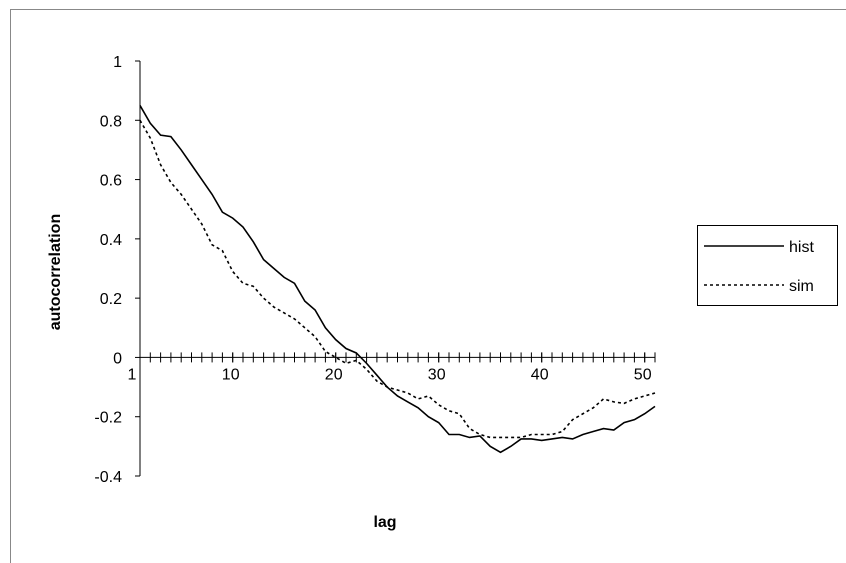 The height and width of the screenshot is (563, 846). I want to click on y-tick-label: 0.6, so click(111, 181).